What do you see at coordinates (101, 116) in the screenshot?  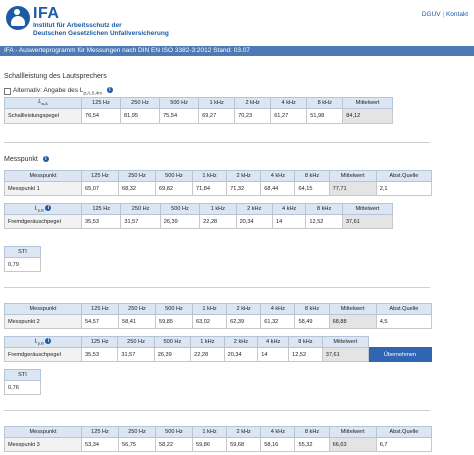 I see `speaker-value-input: 76,54` at bounding box center [101, 116].